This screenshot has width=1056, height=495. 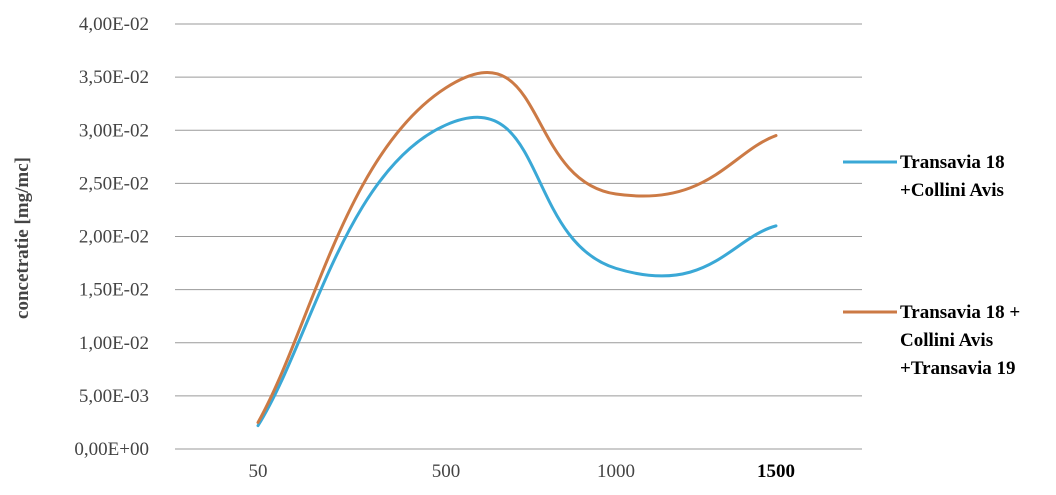 What do you see at coordinates (114, 396) in the screenshot?
I see `y-tick-label: 5,00E-03` at bounding box center [114, 396].